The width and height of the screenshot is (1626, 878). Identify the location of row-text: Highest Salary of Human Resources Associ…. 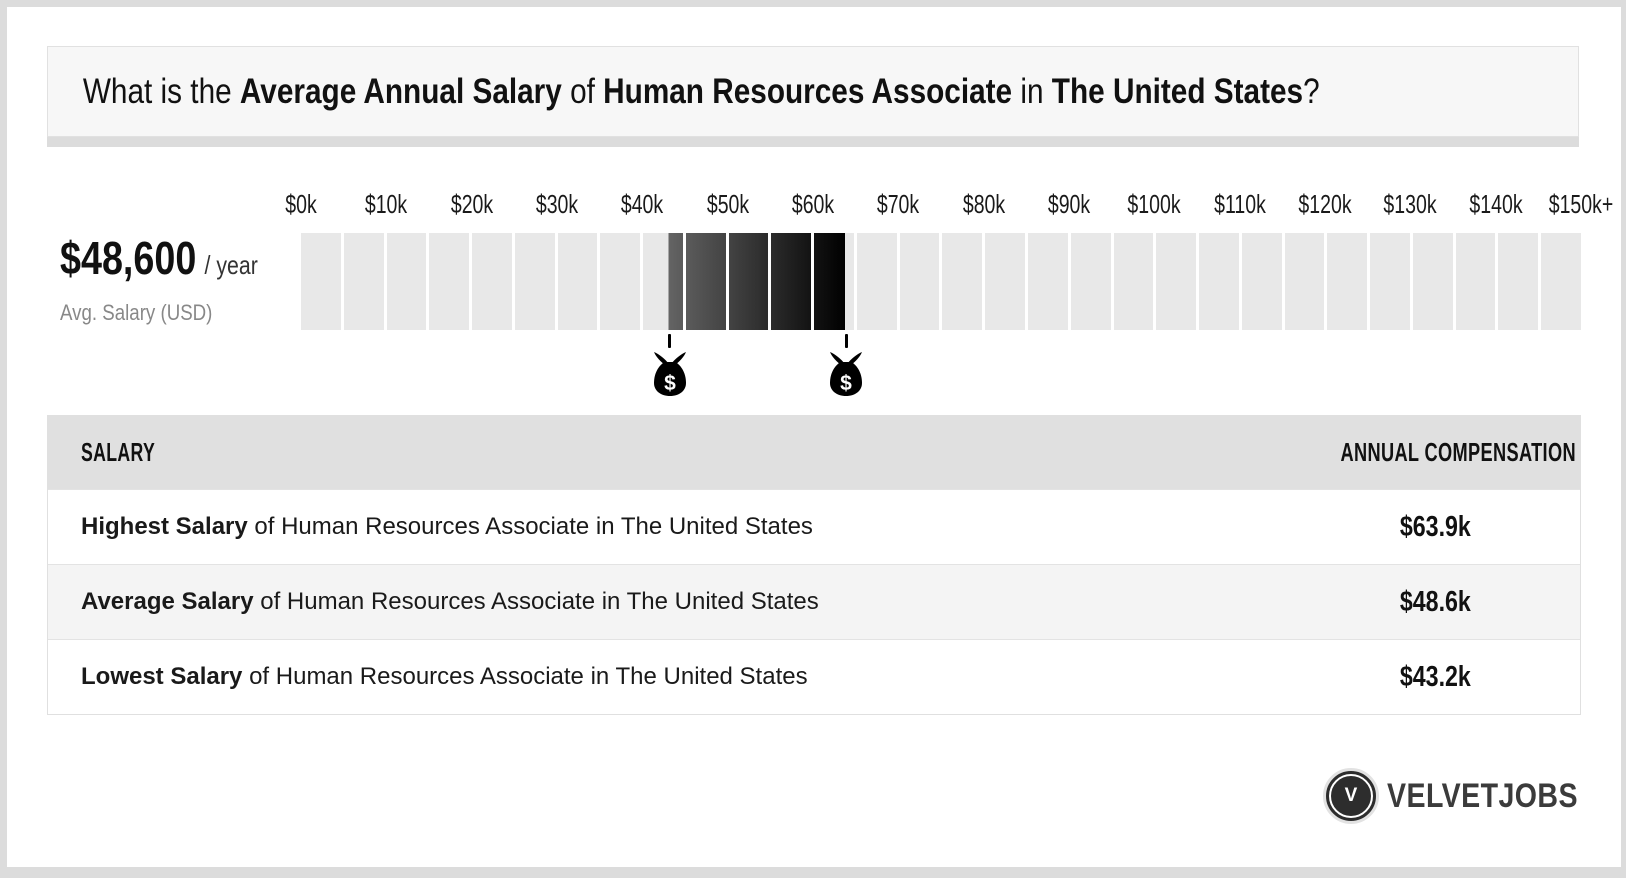
(669, 527).